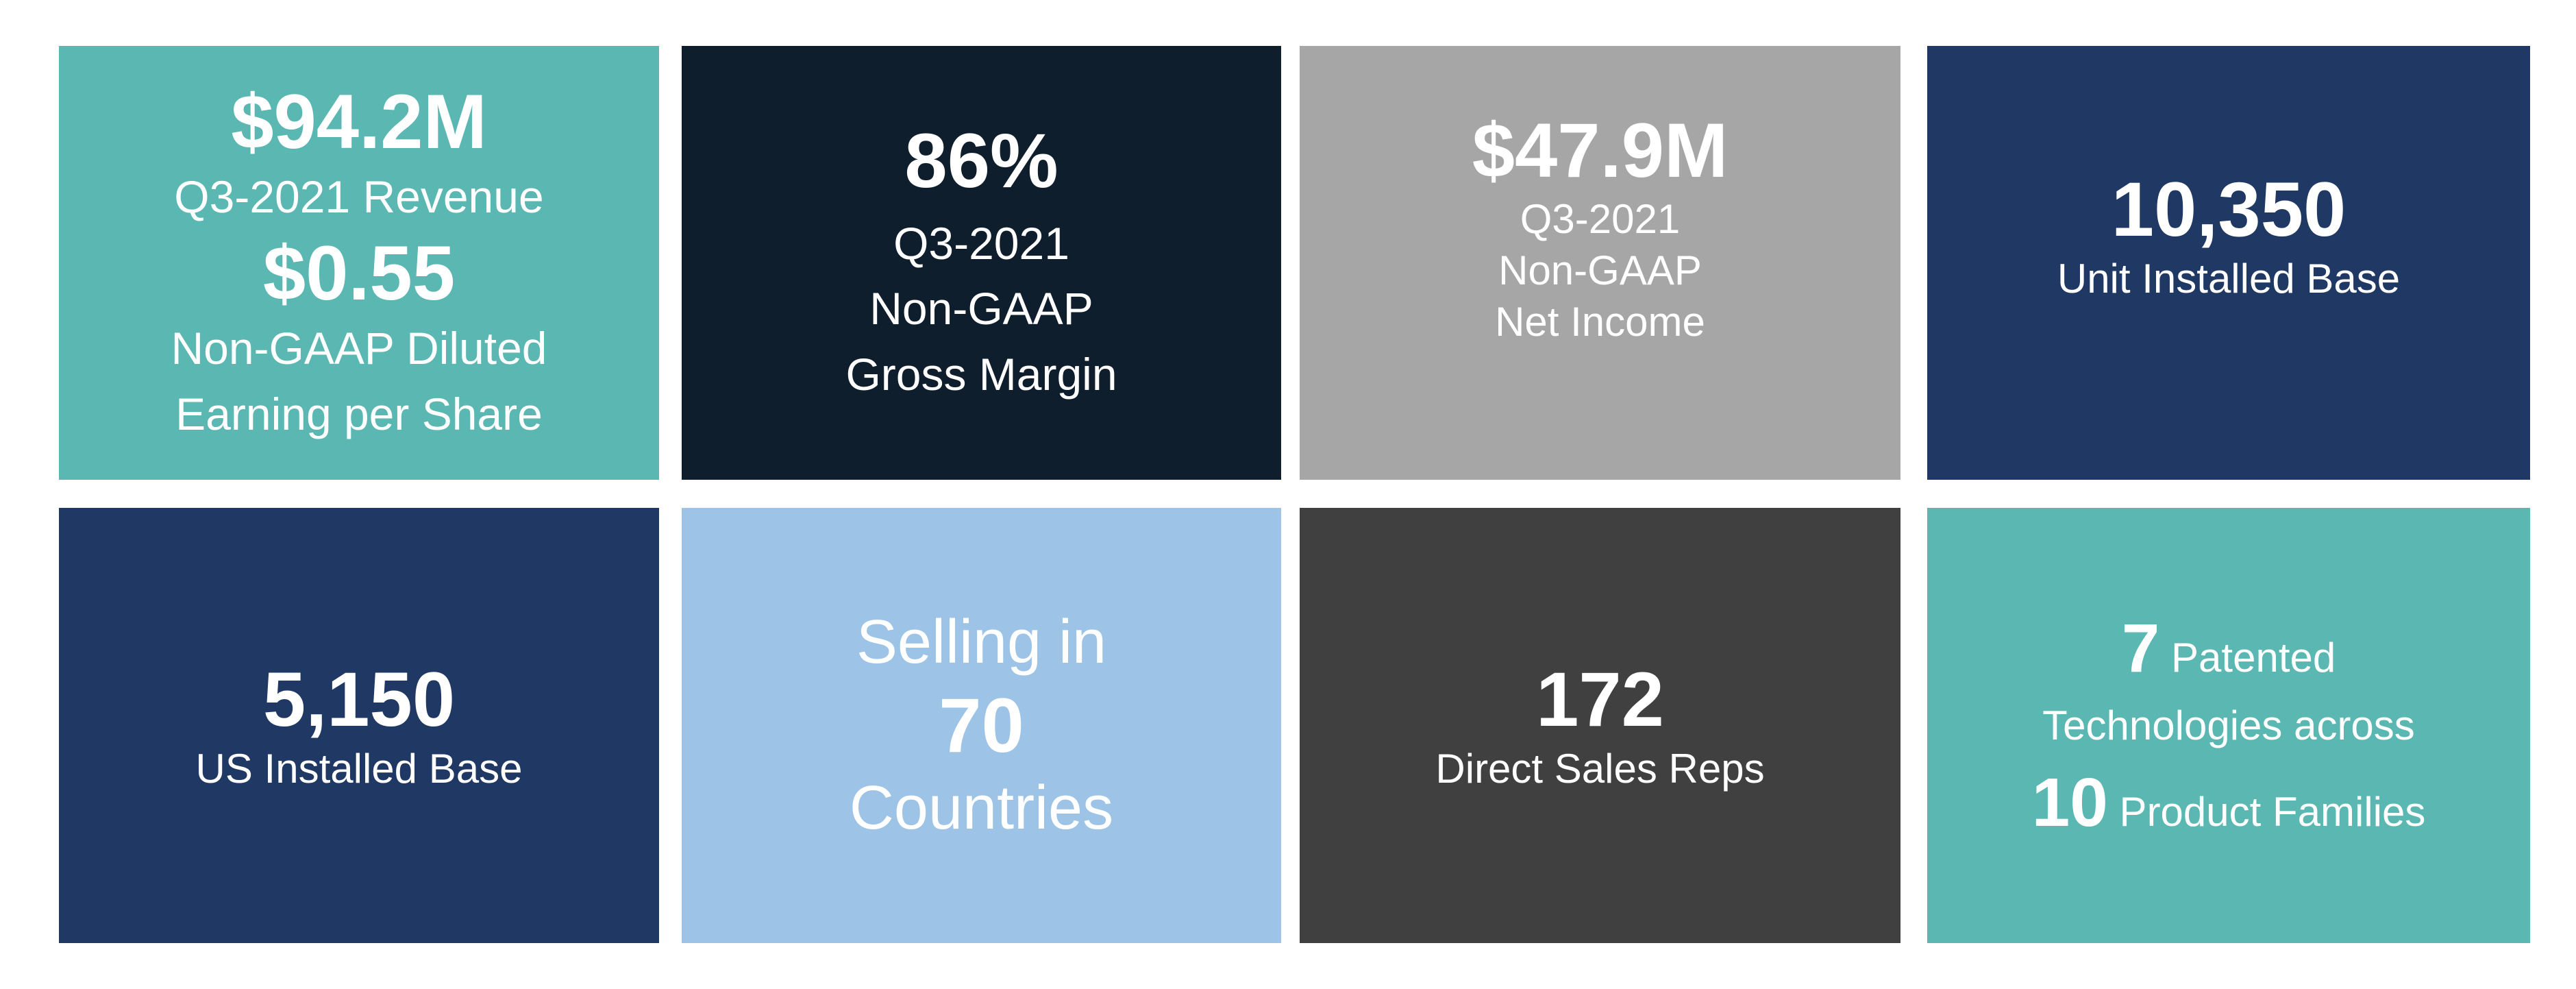  What do you see at coordinates (981, 374) in the screenshot?
I see `metric-label: Gross Margin` at bounding box center [981, 374].